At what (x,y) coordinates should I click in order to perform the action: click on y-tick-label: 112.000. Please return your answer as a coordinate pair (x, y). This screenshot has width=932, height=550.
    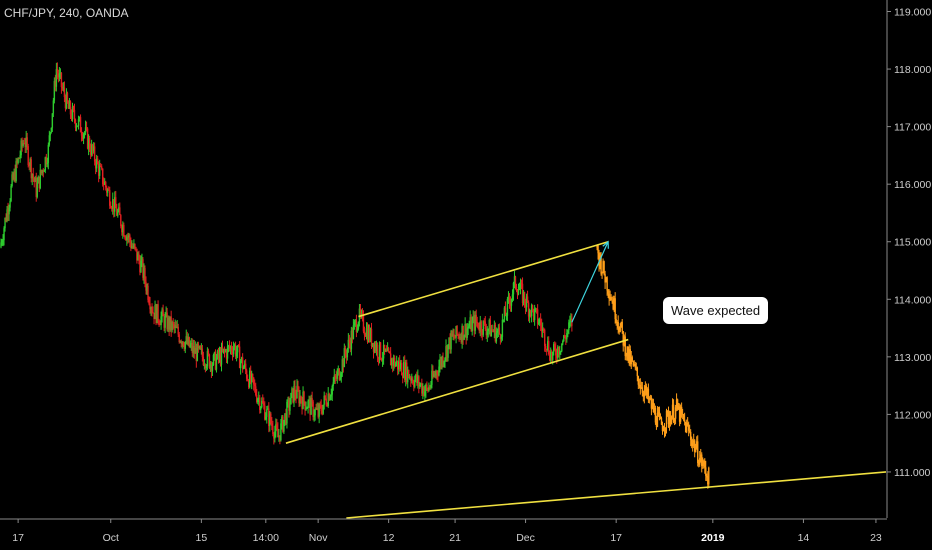
    Looking at the image, I should click on (912, 415).